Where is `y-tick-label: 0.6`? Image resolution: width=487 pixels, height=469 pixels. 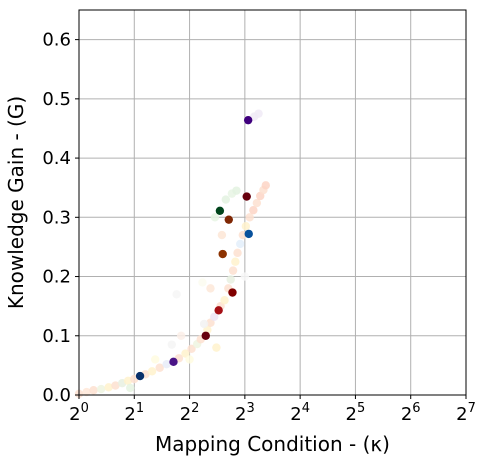
y-tick-label: 0.6 is located at coordinates (56, 40).